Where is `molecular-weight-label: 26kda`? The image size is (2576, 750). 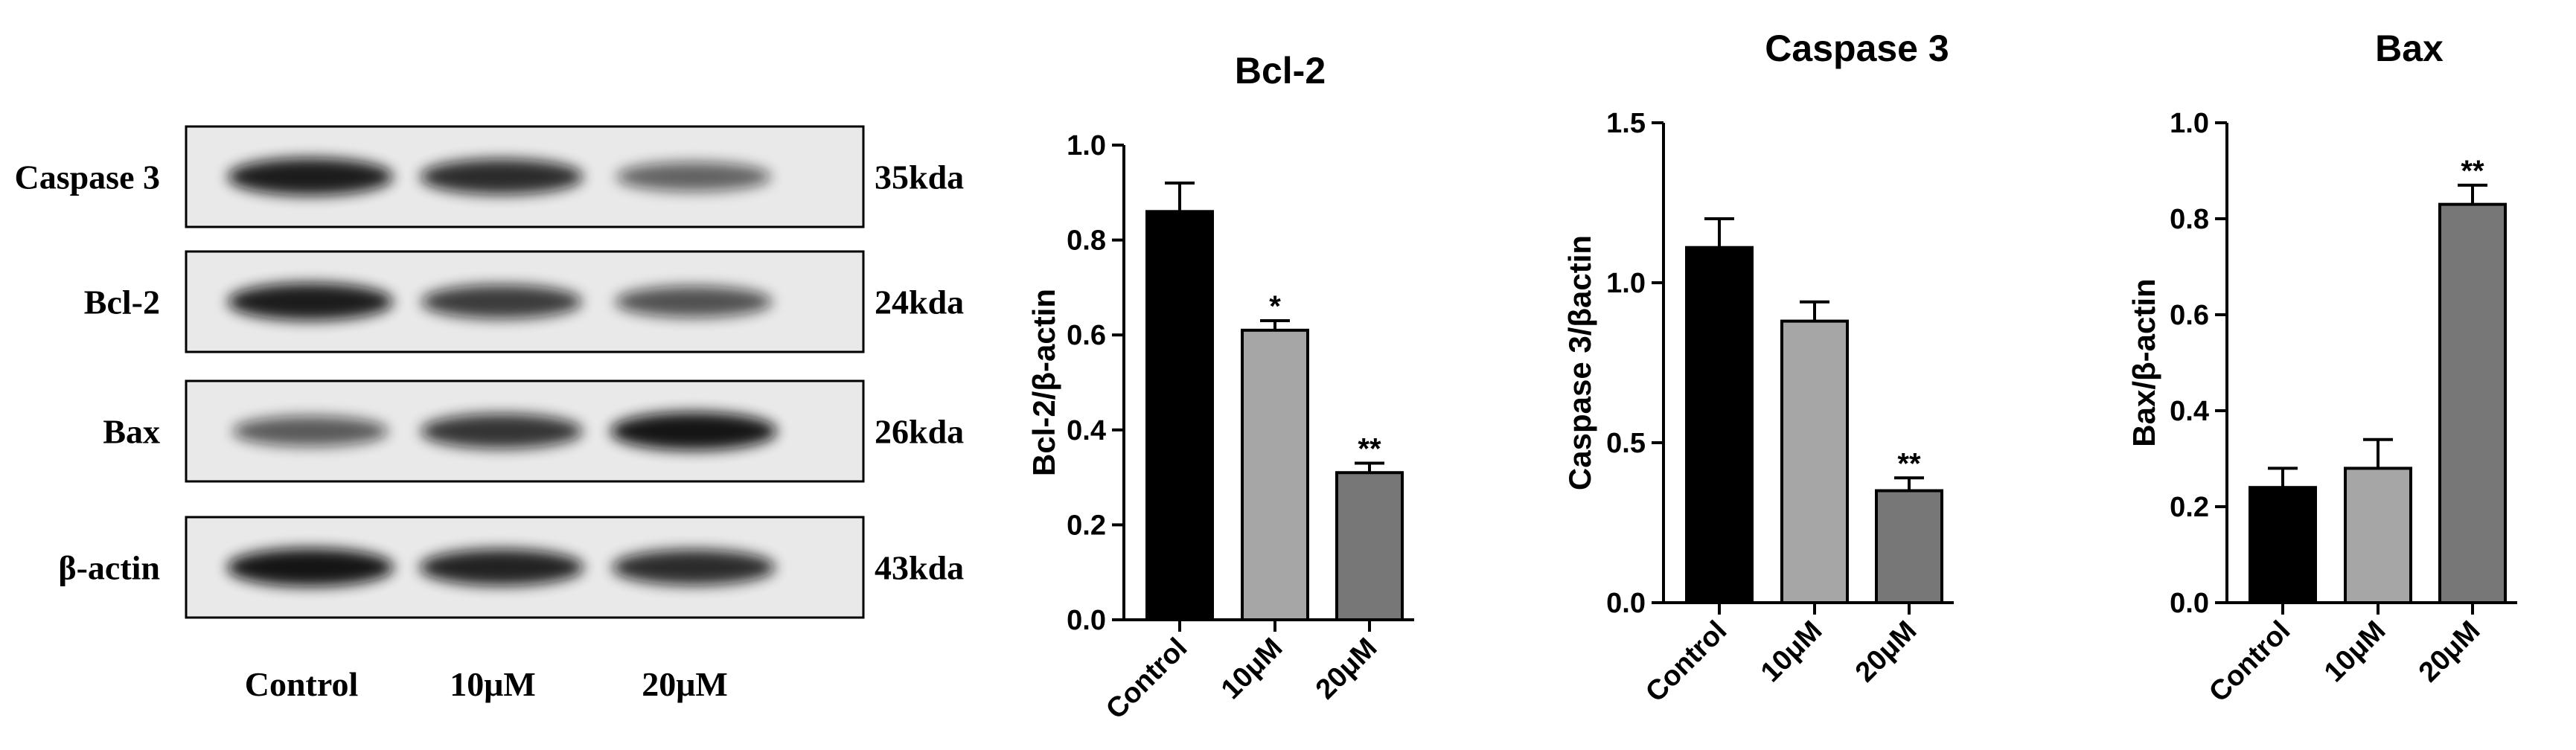 molecular-weight-label: 26kda is located at coordinates (919, 432).